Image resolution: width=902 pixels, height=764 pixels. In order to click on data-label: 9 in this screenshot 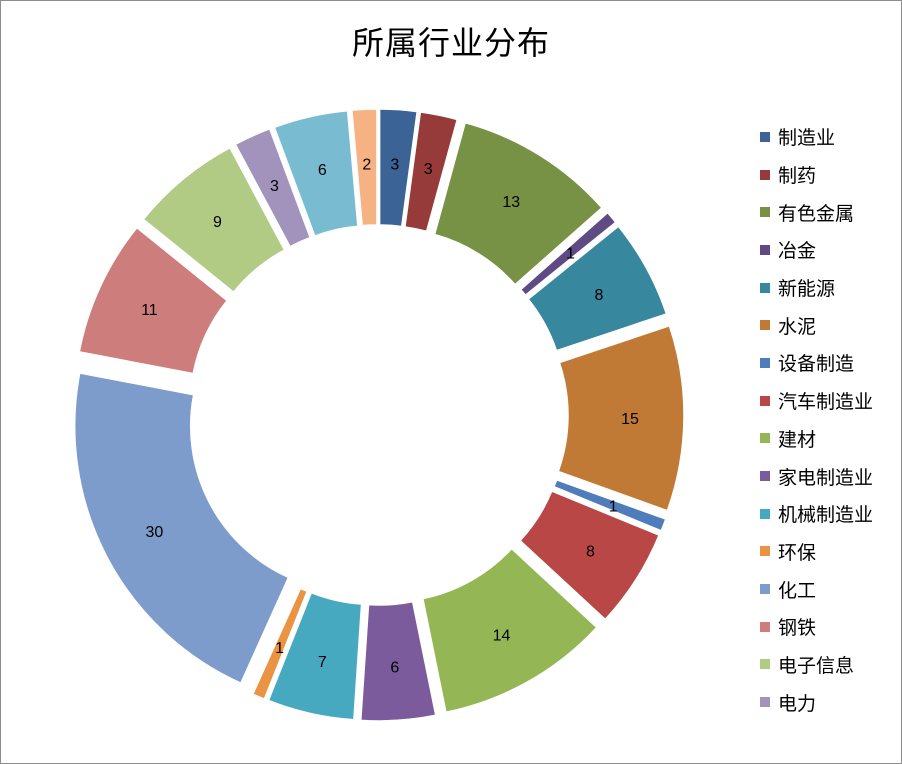, I will do `click(217, 222)`.